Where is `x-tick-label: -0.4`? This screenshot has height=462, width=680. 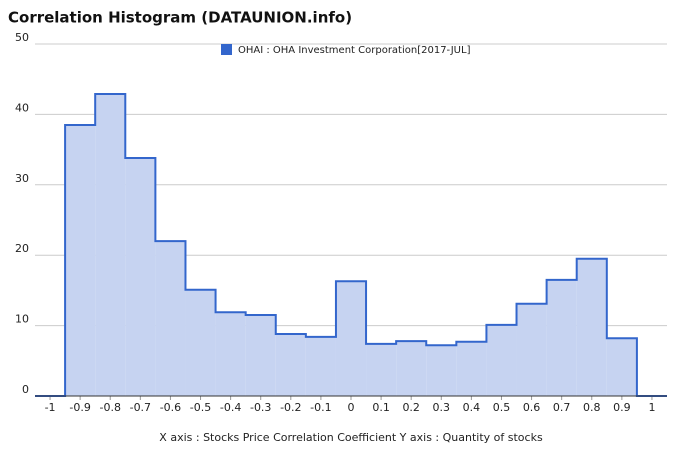
x-tick-label: -0.4 is located at coordinates (230, 407).